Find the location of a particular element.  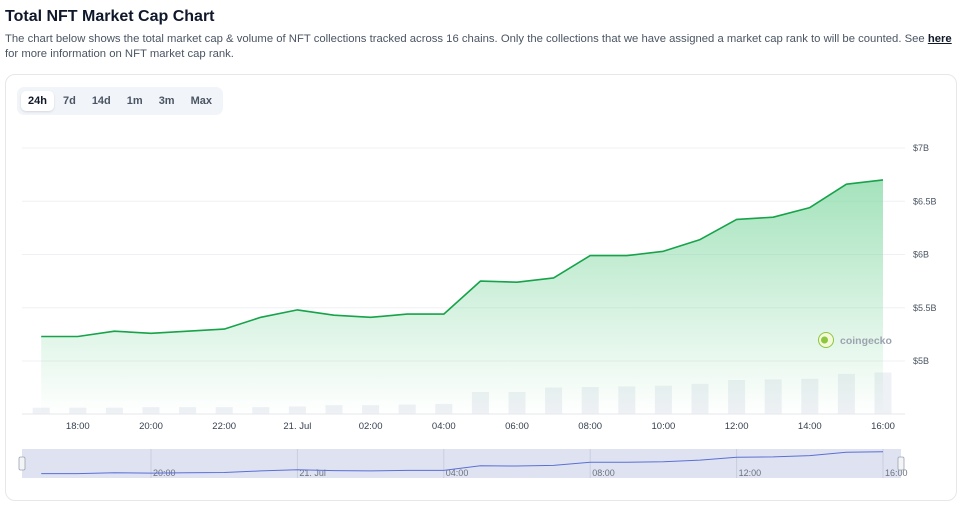

x-tick-label: 04:00 is located at coordinates (444, 426).